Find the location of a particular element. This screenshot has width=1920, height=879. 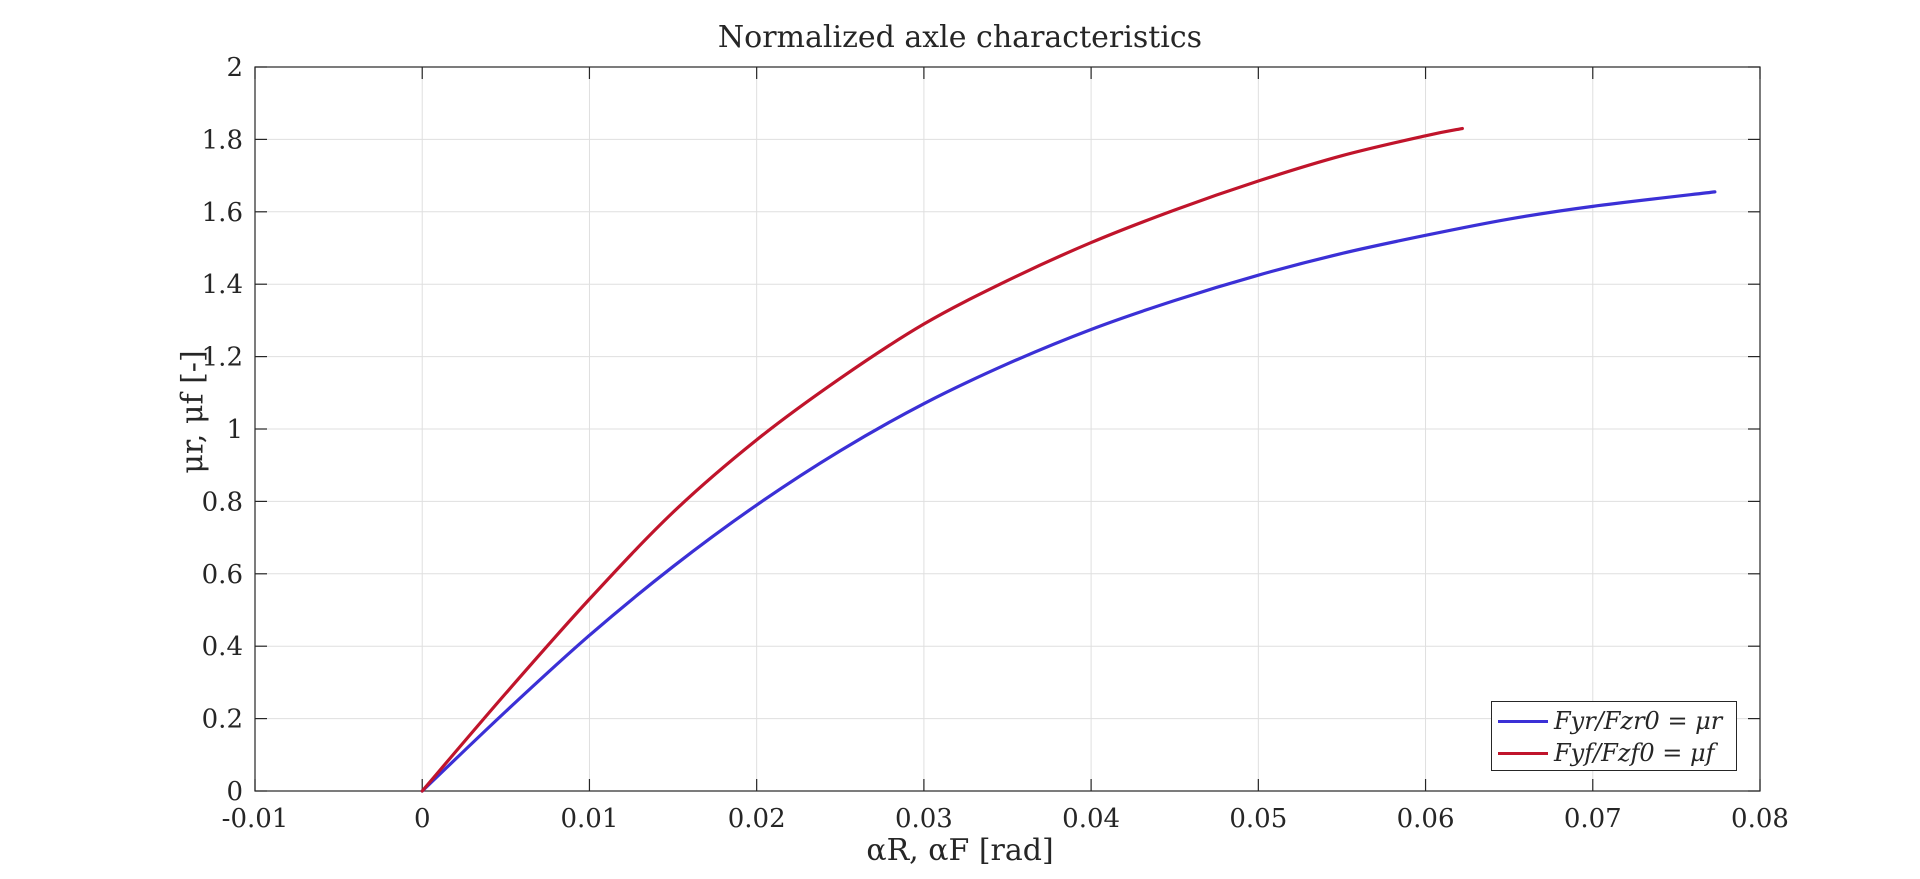

legend-label-front: Fyf/Fzf0 = μf is located at coordinates (1634, 753).